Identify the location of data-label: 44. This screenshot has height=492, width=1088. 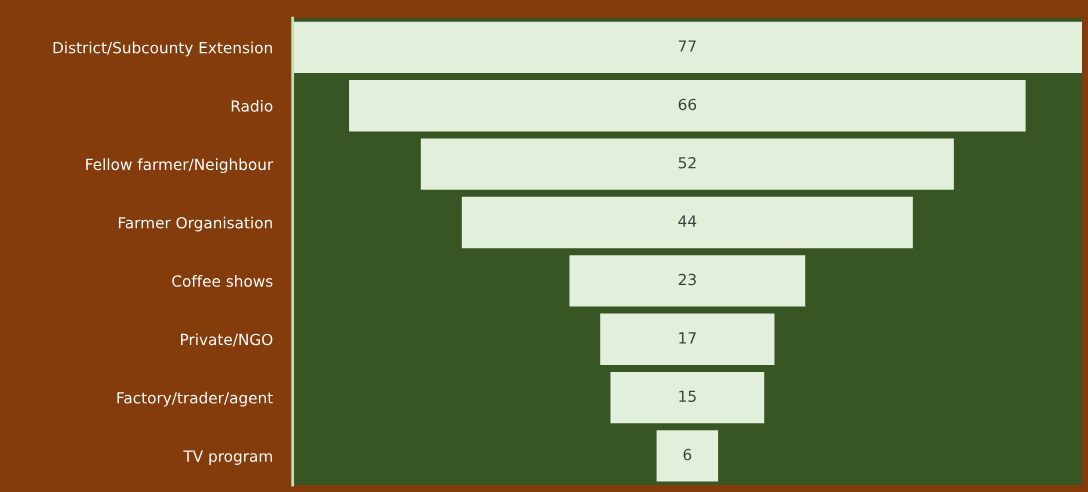
(687, 221).